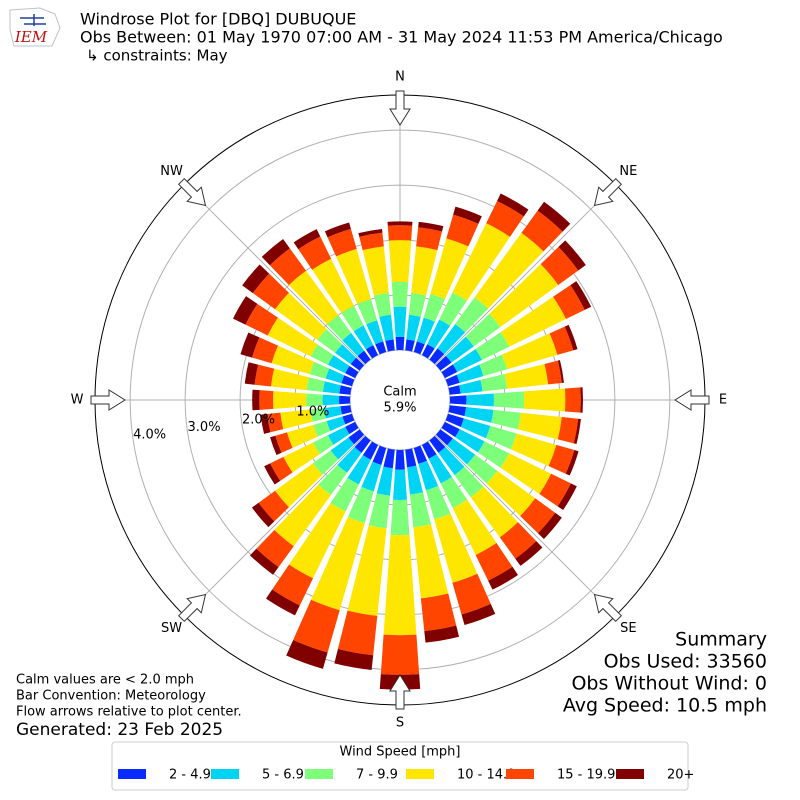  What do you see at coordinates (157, 56) in the screenshot?
I see `chart-subtitle: ↳ constraints: May` at bounding box center [157, 56].